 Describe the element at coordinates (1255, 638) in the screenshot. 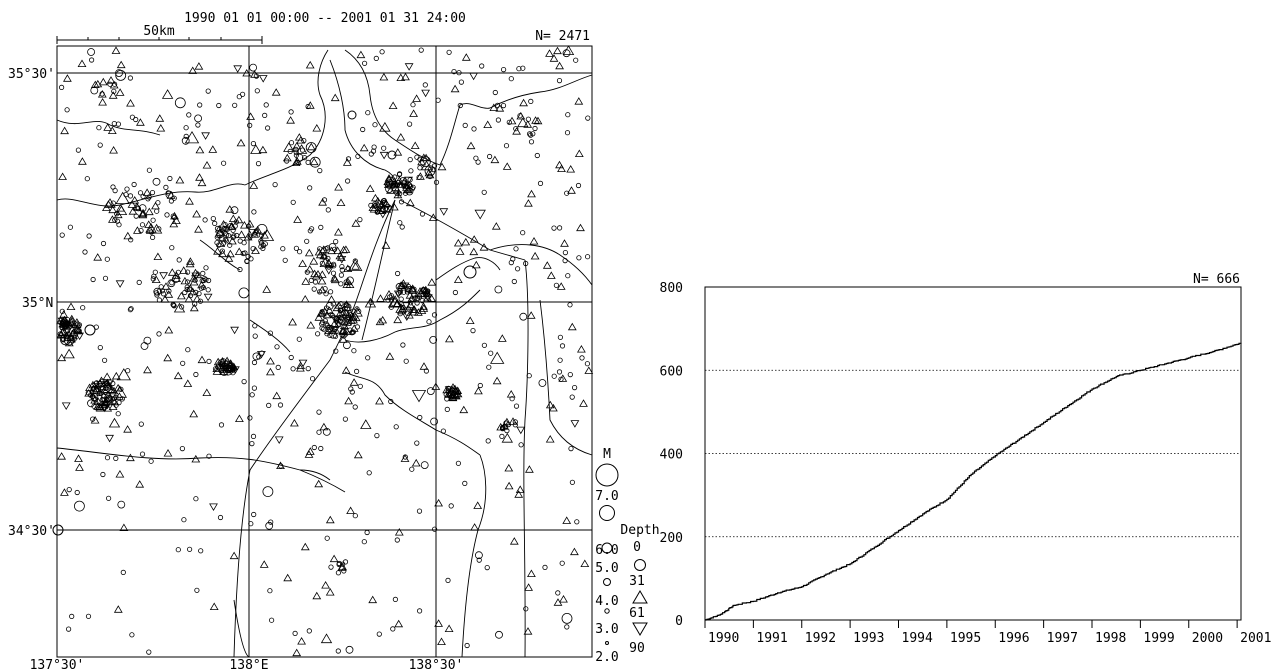

I see `x-tick-label: 2001` at that location.